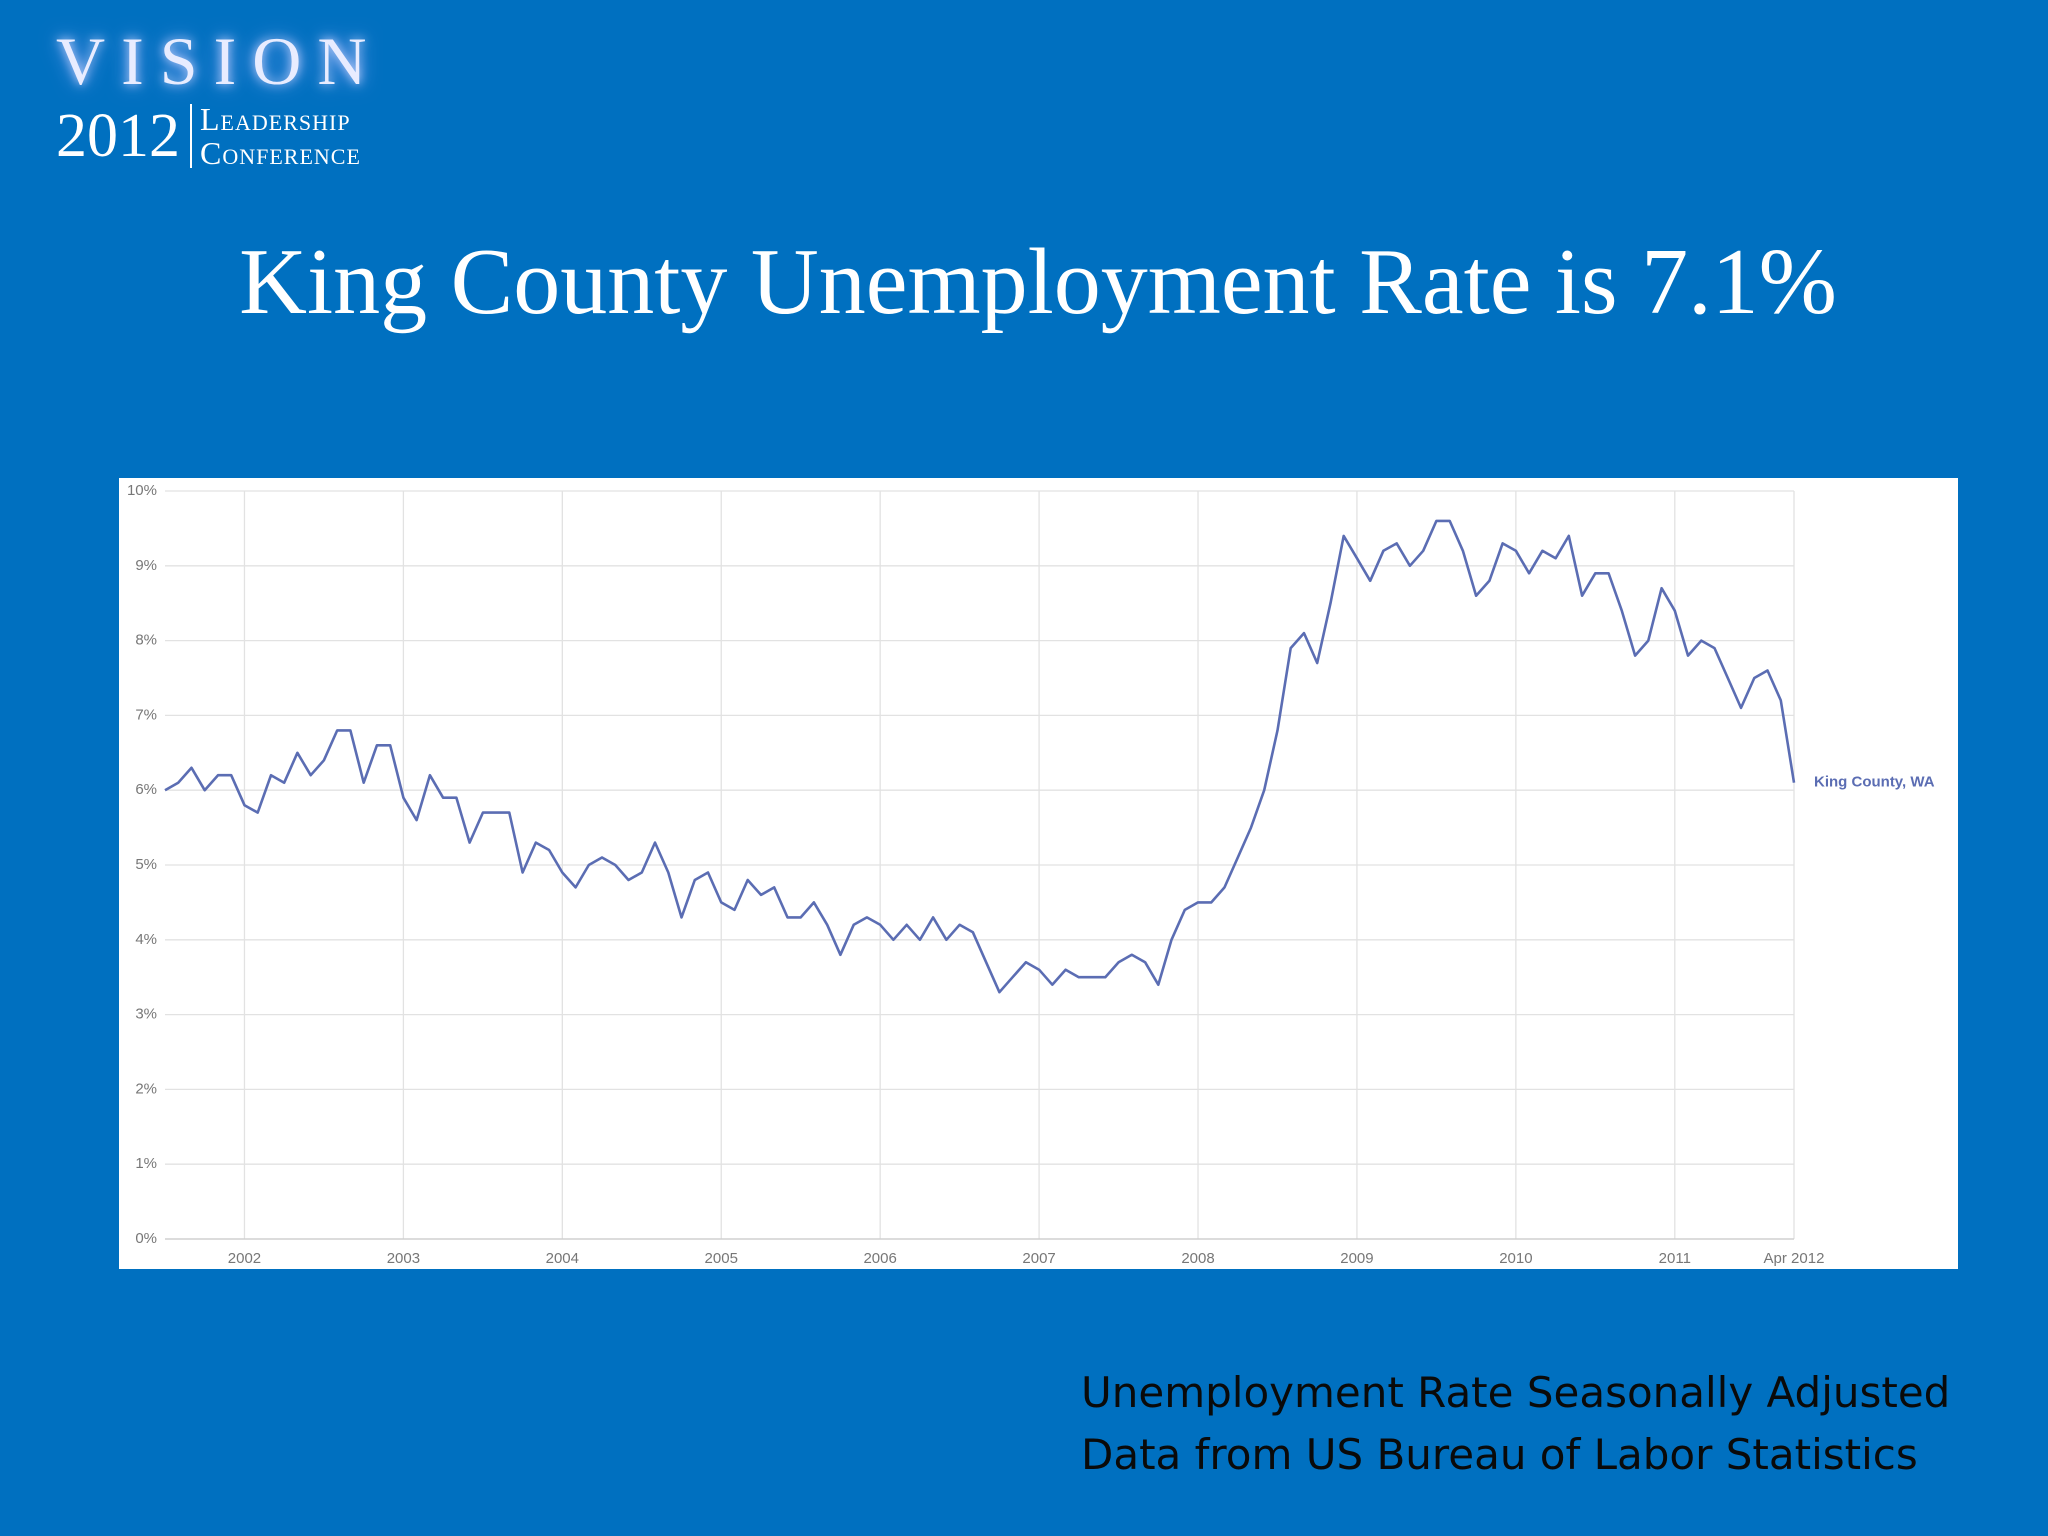 This screenshot has height=1536, width=2048. What do you see at coordinates (879, 1258) in the screenshot?
I see `x-tick-label: 2006` at bounding box center [879, 1258].